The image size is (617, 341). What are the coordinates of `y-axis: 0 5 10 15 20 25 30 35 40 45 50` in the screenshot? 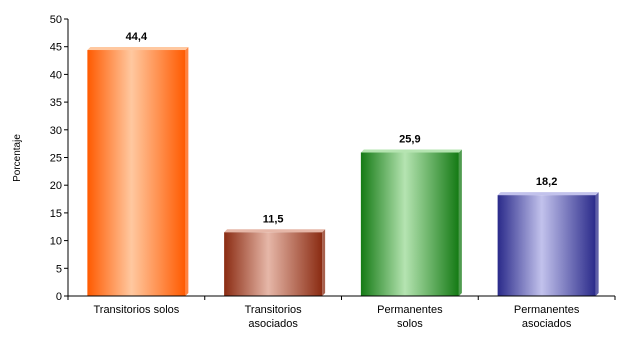 It's located at (59, 158).